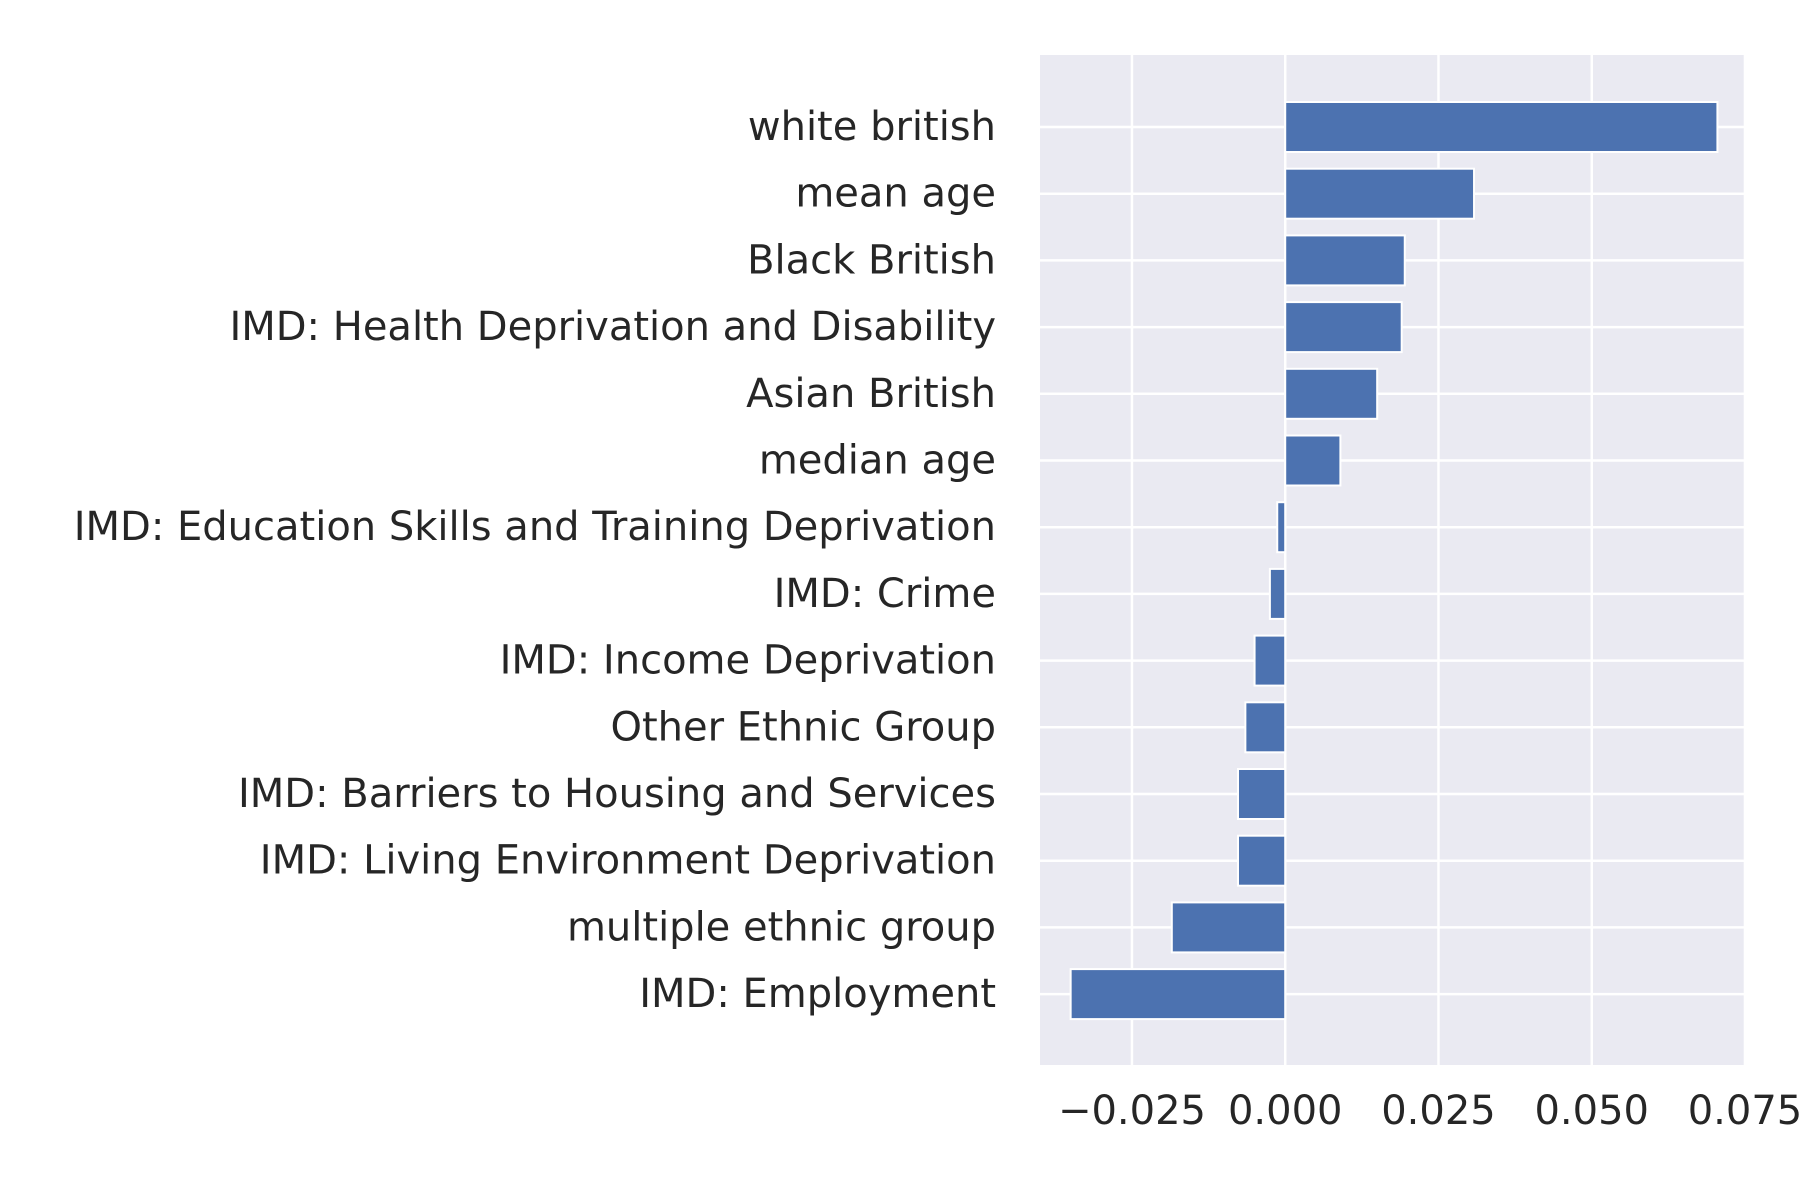 This screenshot has height=1200, width=1800. What do you see at coordinates (1744, 1111) in the screenshot?
I see `x-tick-label-4: 0.075` at bounding box center [1744, 1111].